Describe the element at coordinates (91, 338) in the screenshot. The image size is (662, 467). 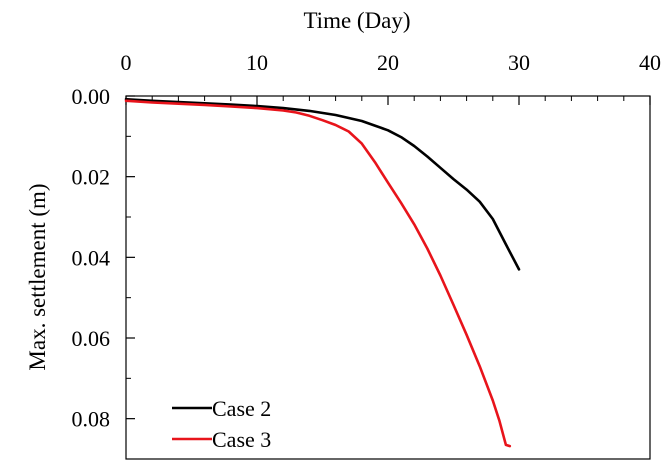
I see `y-tick-label: 0.06` at that location.